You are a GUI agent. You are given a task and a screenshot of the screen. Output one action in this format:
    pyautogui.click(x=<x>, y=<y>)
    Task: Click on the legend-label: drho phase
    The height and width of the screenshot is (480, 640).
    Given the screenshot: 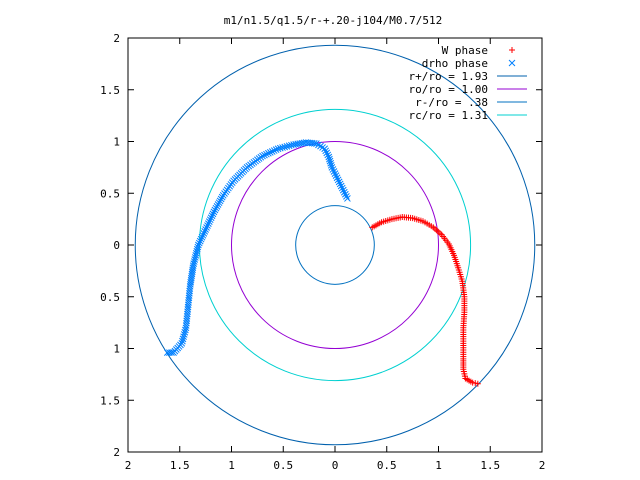 What is the action you would take?
    pyautogui.click(x=455, y=63)
    